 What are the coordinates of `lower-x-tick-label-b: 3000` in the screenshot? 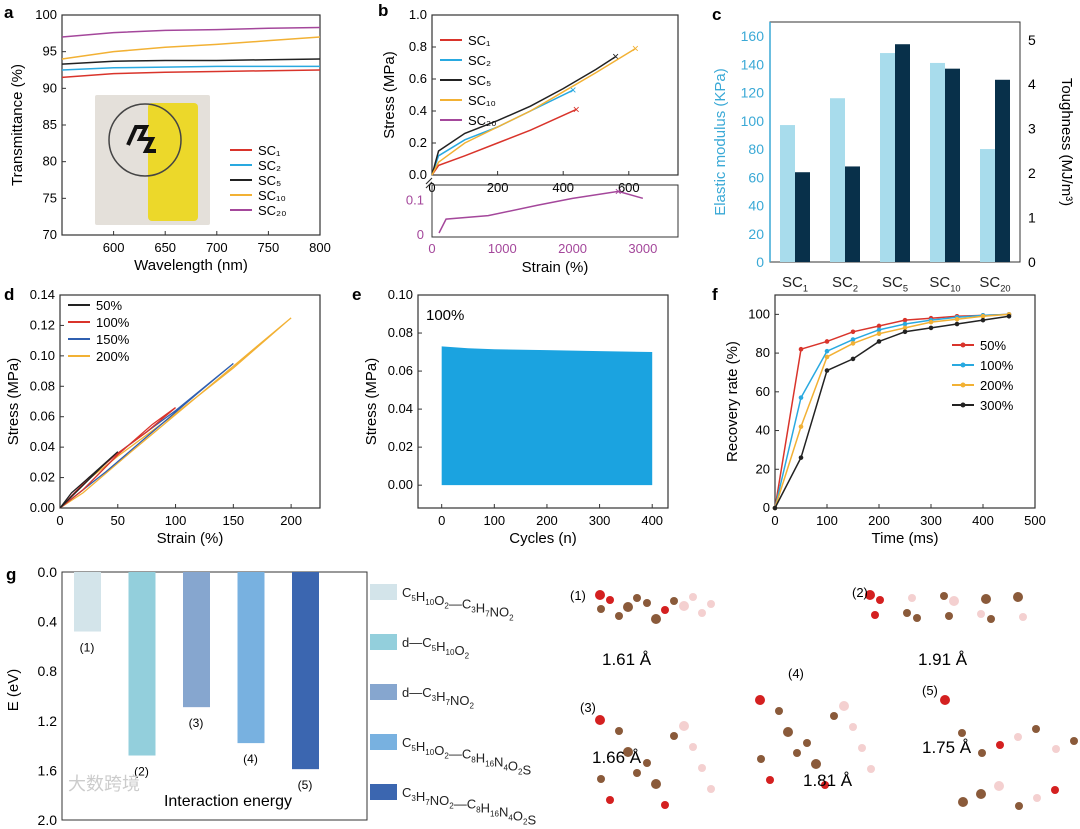 It's located at (642, 248).